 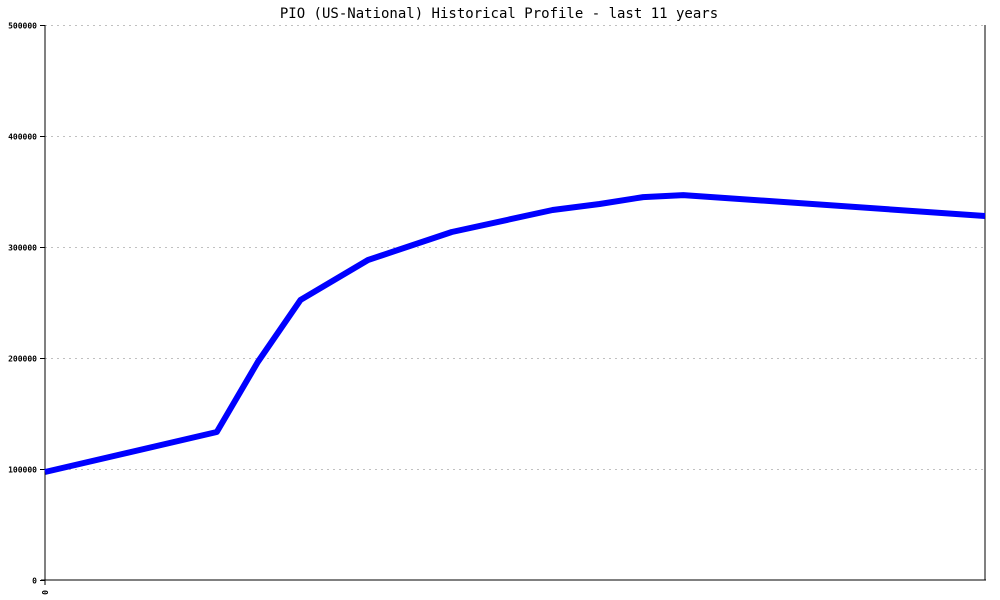 What do you see at coordinates (34, 581) in the screenshot?
I see `y-tick-label: 0` at bounding box center [34, 581].